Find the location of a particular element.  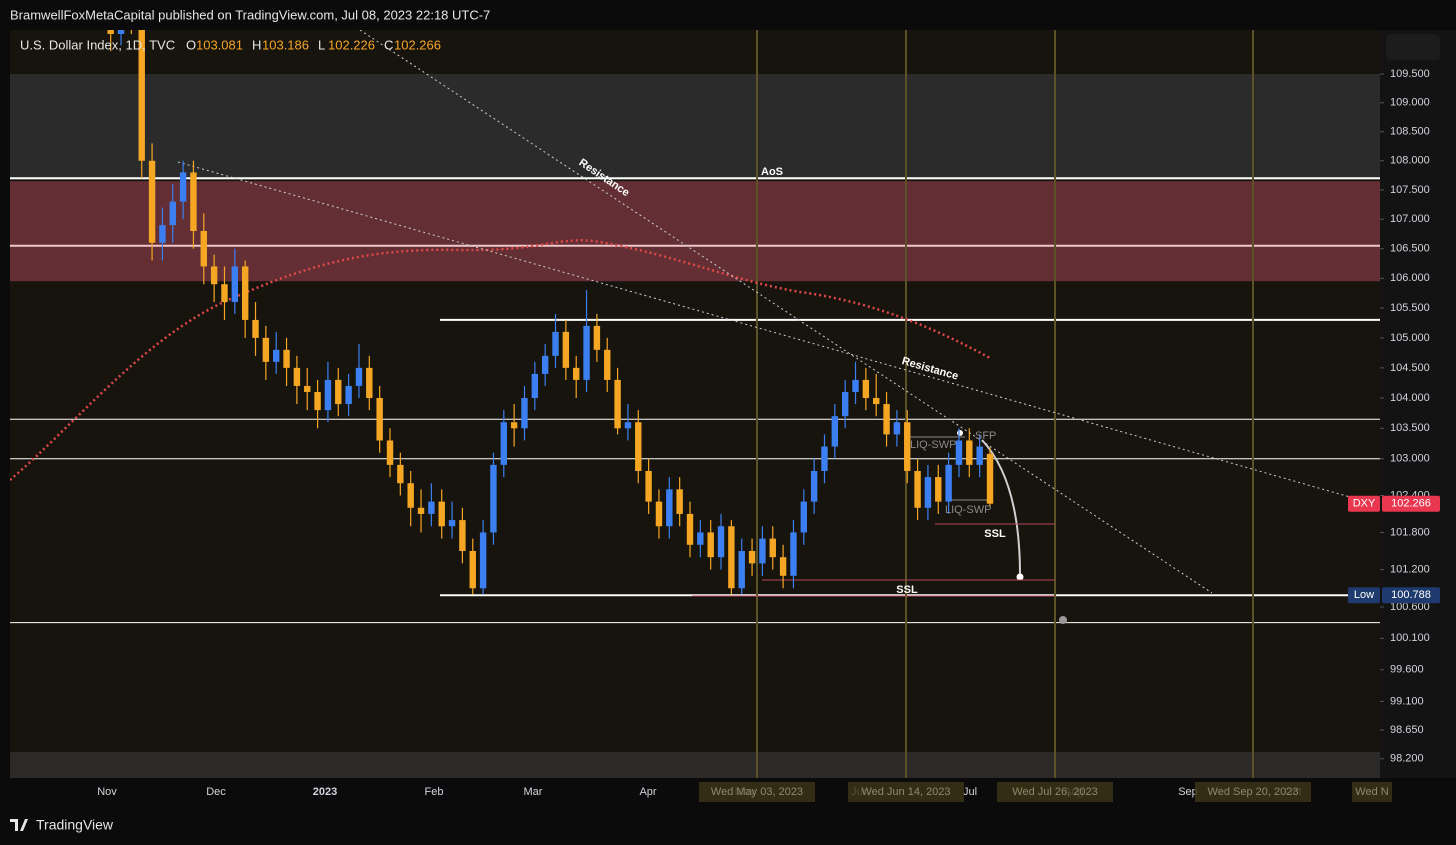

x-tick-label: Nov is located at coordinates (107, 792).